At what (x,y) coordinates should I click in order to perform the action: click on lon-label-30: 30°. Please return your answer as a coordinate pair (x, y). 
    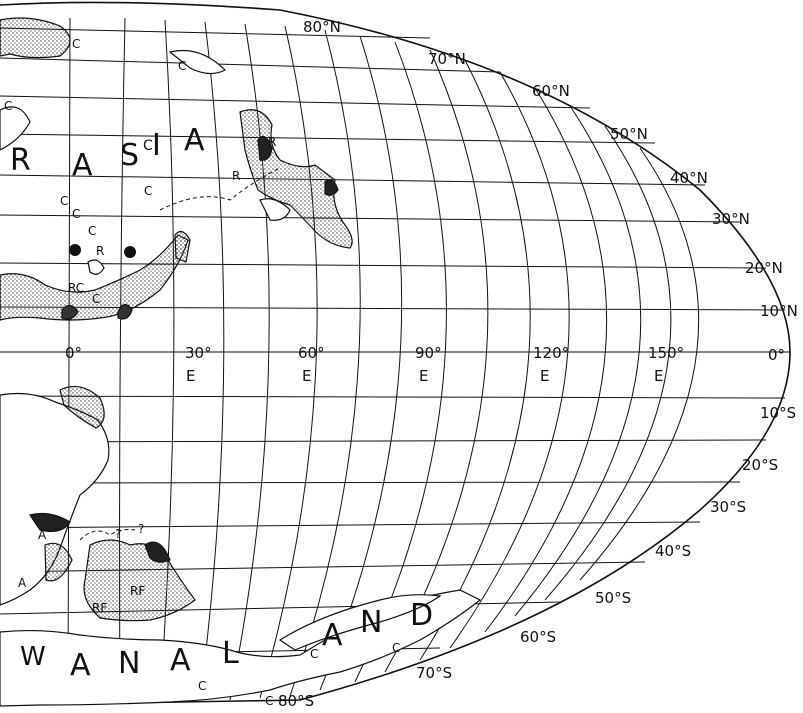
    Looking at the image, I should click on (198, 353).